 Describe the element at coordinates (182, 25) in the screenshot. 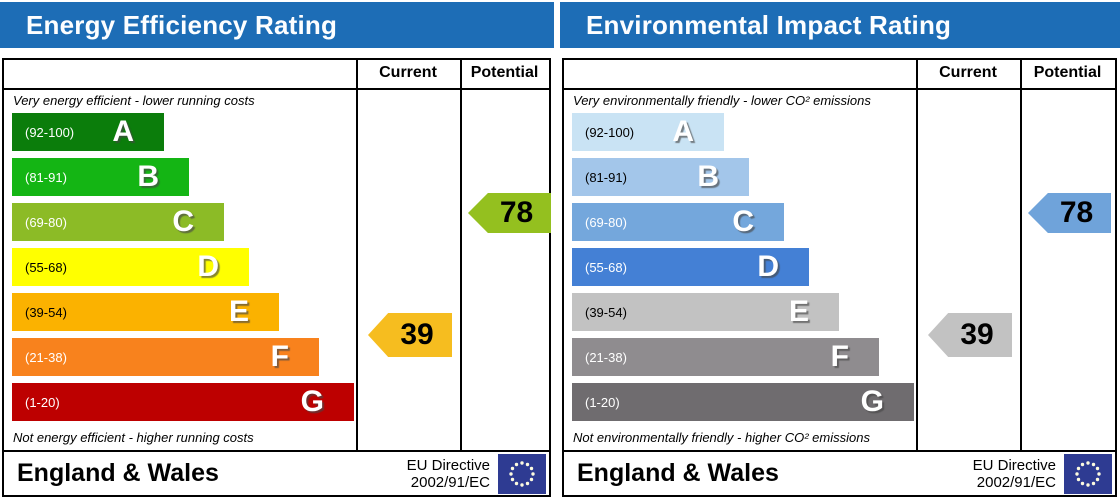

I see `panel-title: Energy Efficiency Rating` at that location.